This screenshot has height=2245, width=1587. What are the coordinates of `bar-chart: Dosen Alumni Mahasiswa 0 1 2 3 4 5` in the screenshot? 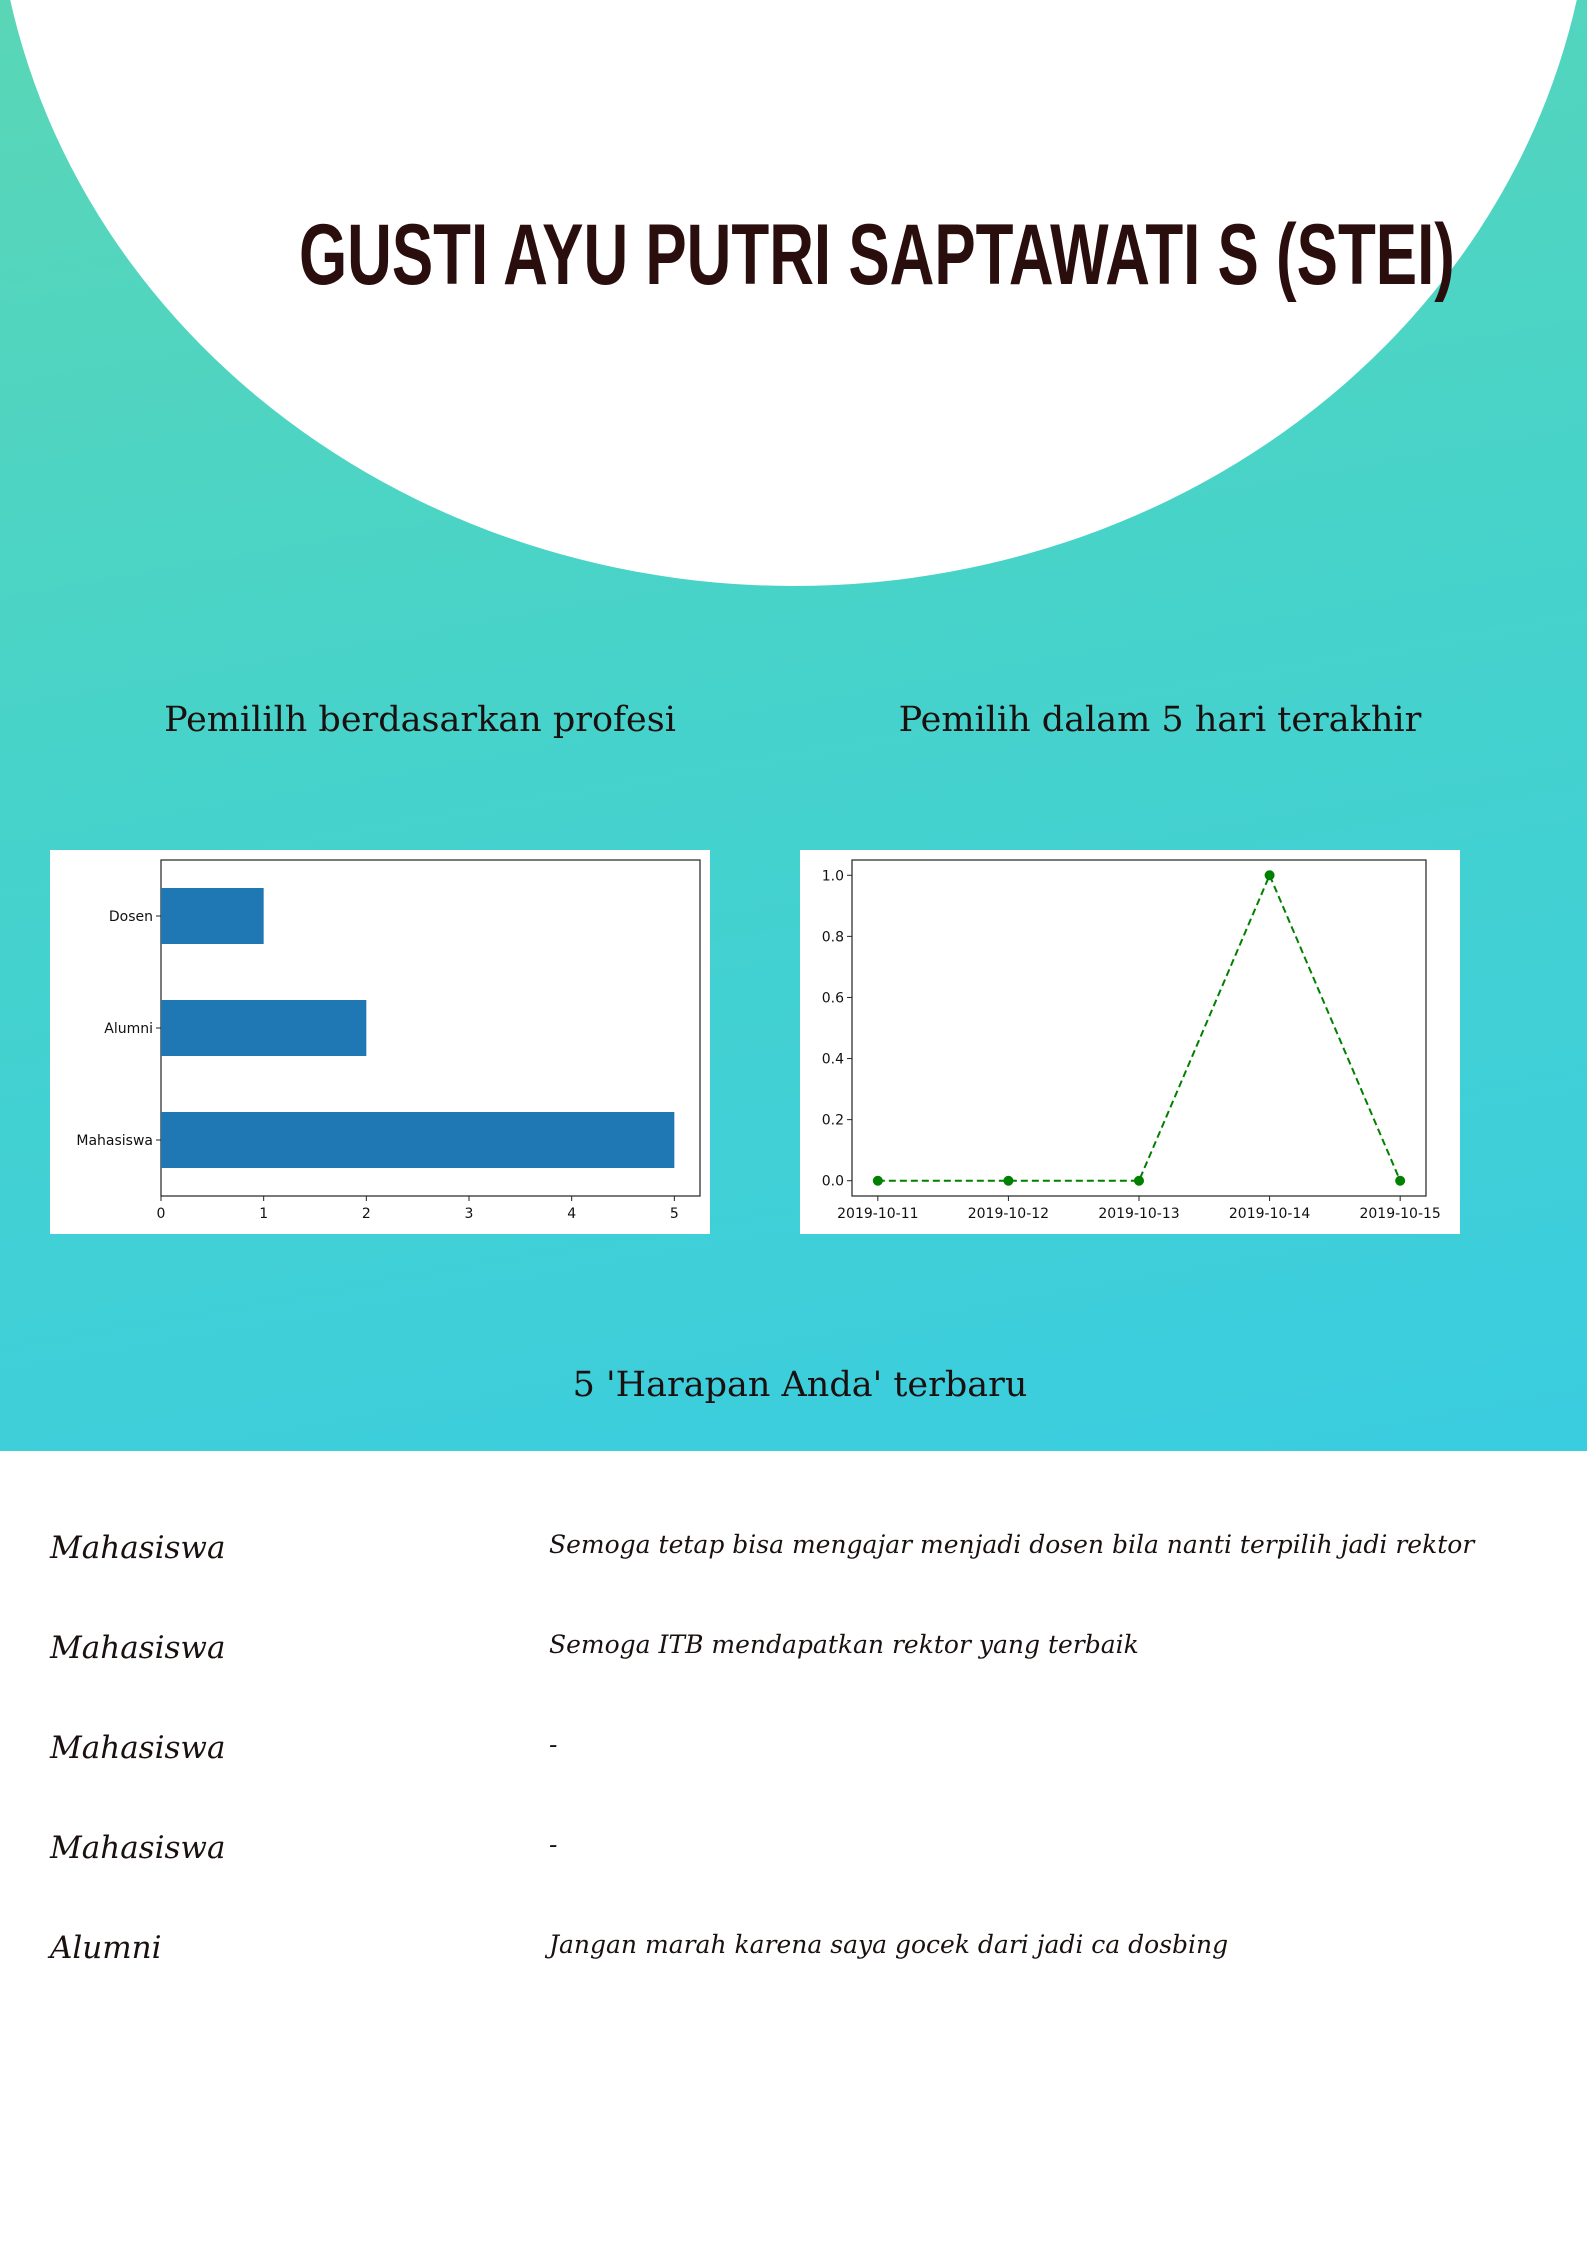 It's located at (380, 1042).